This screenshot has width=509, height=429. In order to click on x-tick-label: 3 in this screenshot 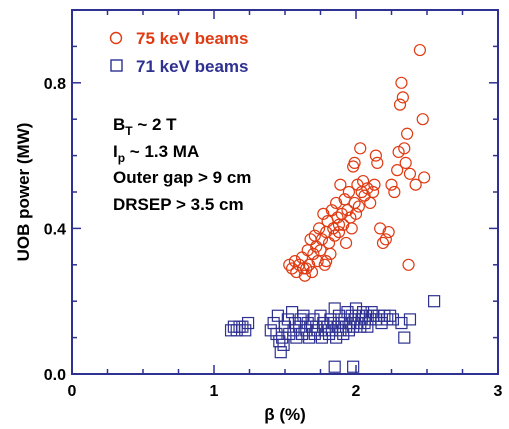, I will do `click(498, 391)`.